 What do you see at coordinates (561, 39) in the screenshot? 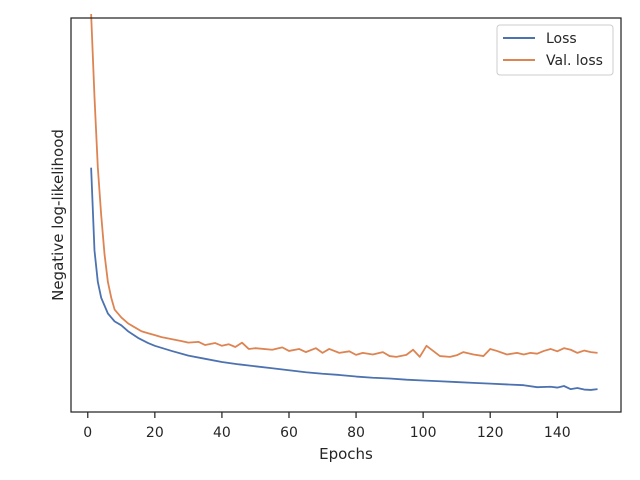
I see `legend-label-loss: Loss` at bounding box center [561, 39].